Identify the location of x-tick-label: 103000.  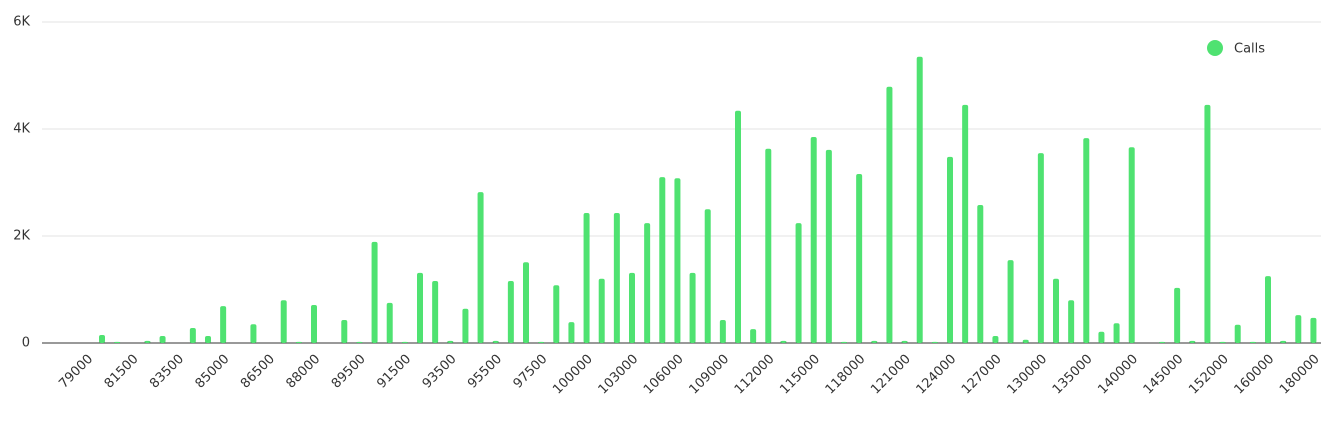
(619, 375).